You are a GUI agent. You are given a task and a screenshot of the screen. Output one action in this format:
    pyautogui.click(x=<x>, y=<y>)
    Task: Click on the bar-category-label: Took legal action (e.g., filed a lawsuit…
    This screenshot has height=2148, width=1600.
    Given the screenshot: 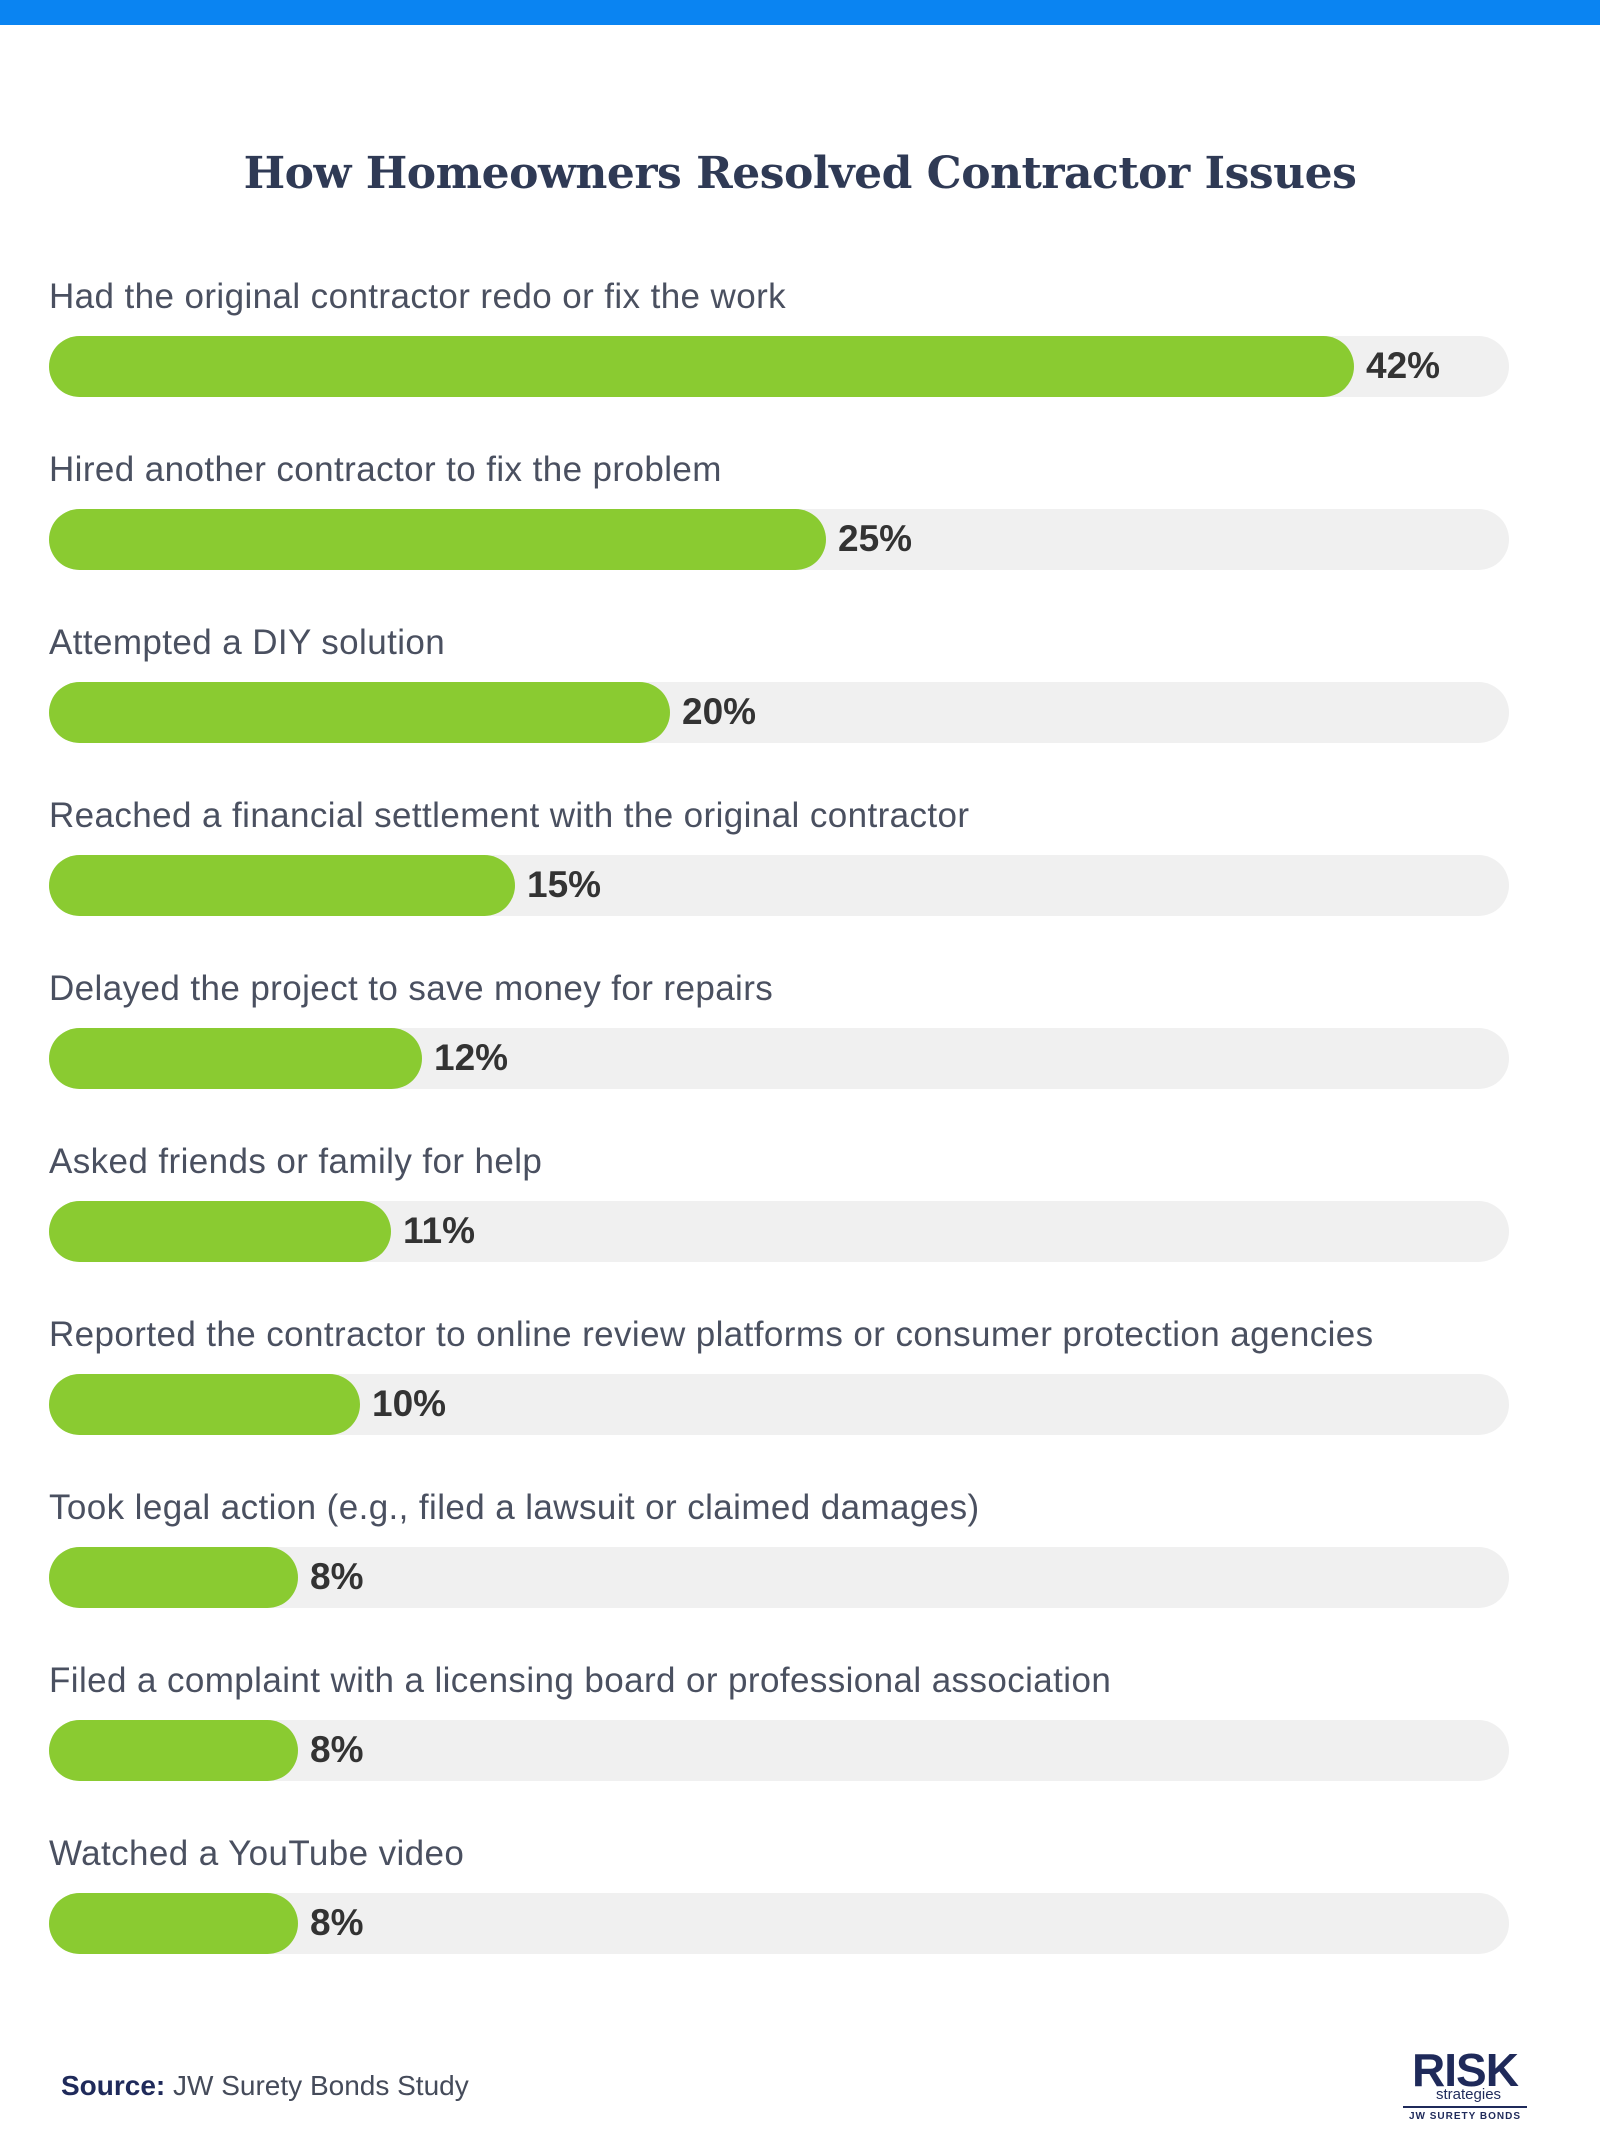 What is the action you would take?
    pyautogui.click(x=514, y=1507)
    